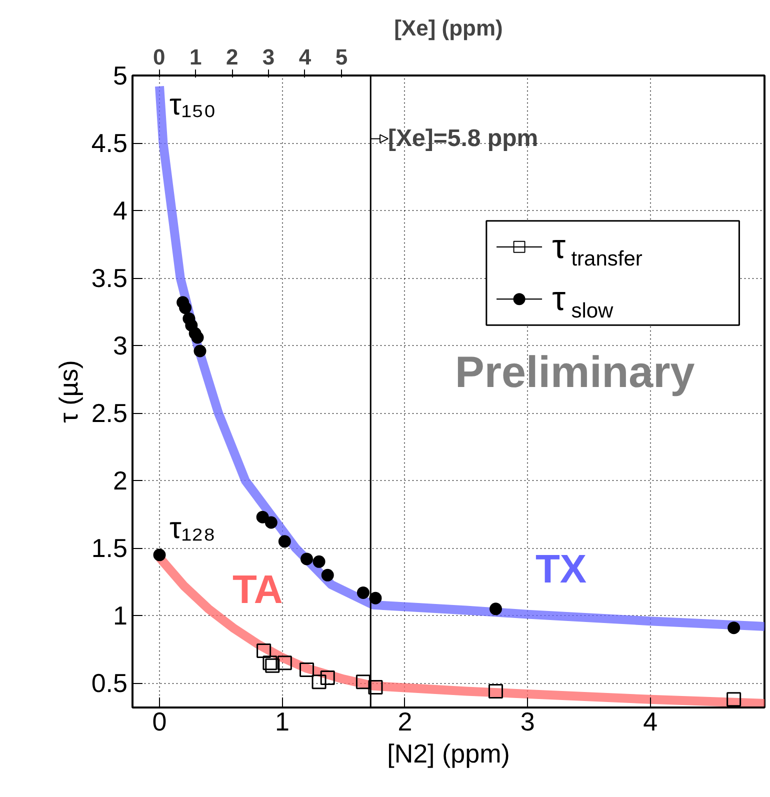 This screenshot has height=797, width=770. What do you see at coordinates (305, 57) in the screenshot?
I see `x2-tick-label: 4` at bounding box center [305, 57].